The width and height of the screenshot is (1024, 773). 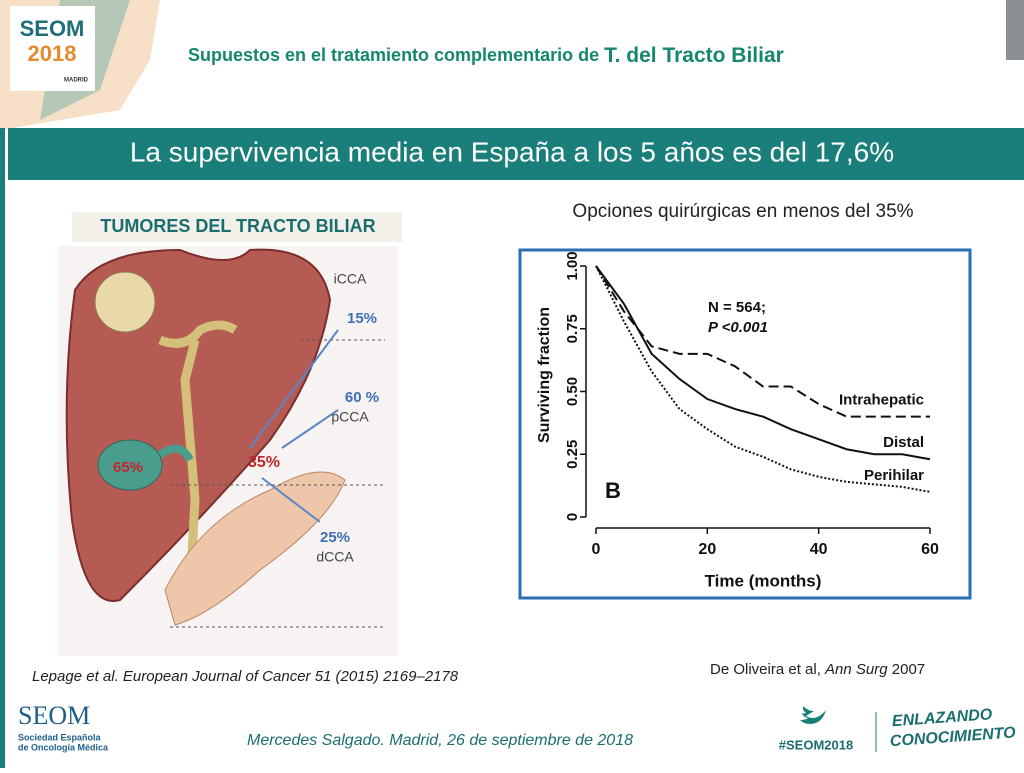 What do you see at coordinates (813, 715) in the screenshot?
I see `twitter-icon` at bounding box center [813, 715].